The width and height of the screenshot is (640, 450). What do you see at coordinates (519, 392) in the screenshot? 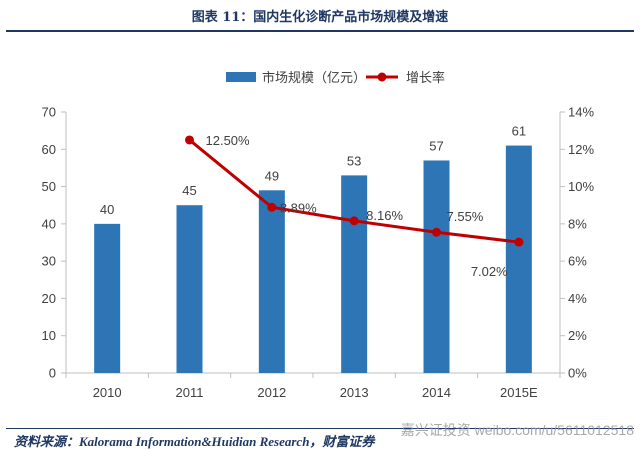
I see `x-tick-label: 2015E` at bounding box center [519, 392].